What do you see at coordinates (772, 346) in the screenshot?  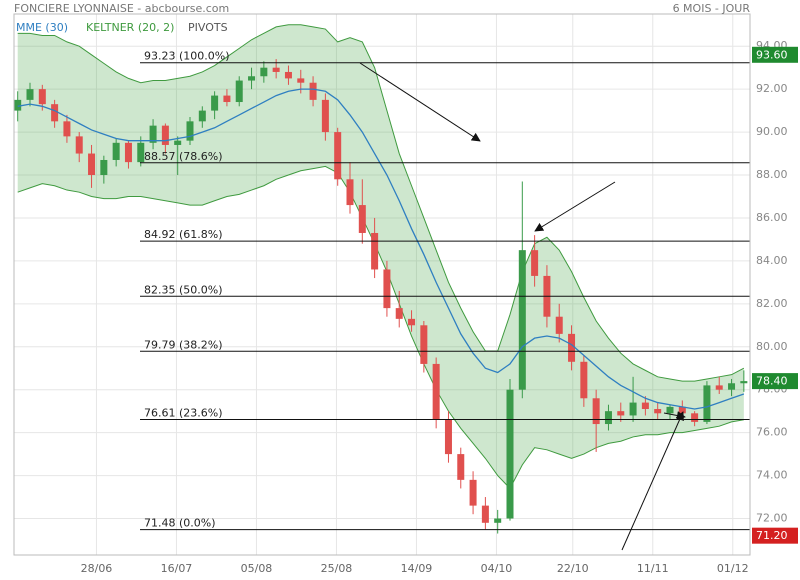 I see `y-tick-label: 80.00` at bounding box center [772, 346].